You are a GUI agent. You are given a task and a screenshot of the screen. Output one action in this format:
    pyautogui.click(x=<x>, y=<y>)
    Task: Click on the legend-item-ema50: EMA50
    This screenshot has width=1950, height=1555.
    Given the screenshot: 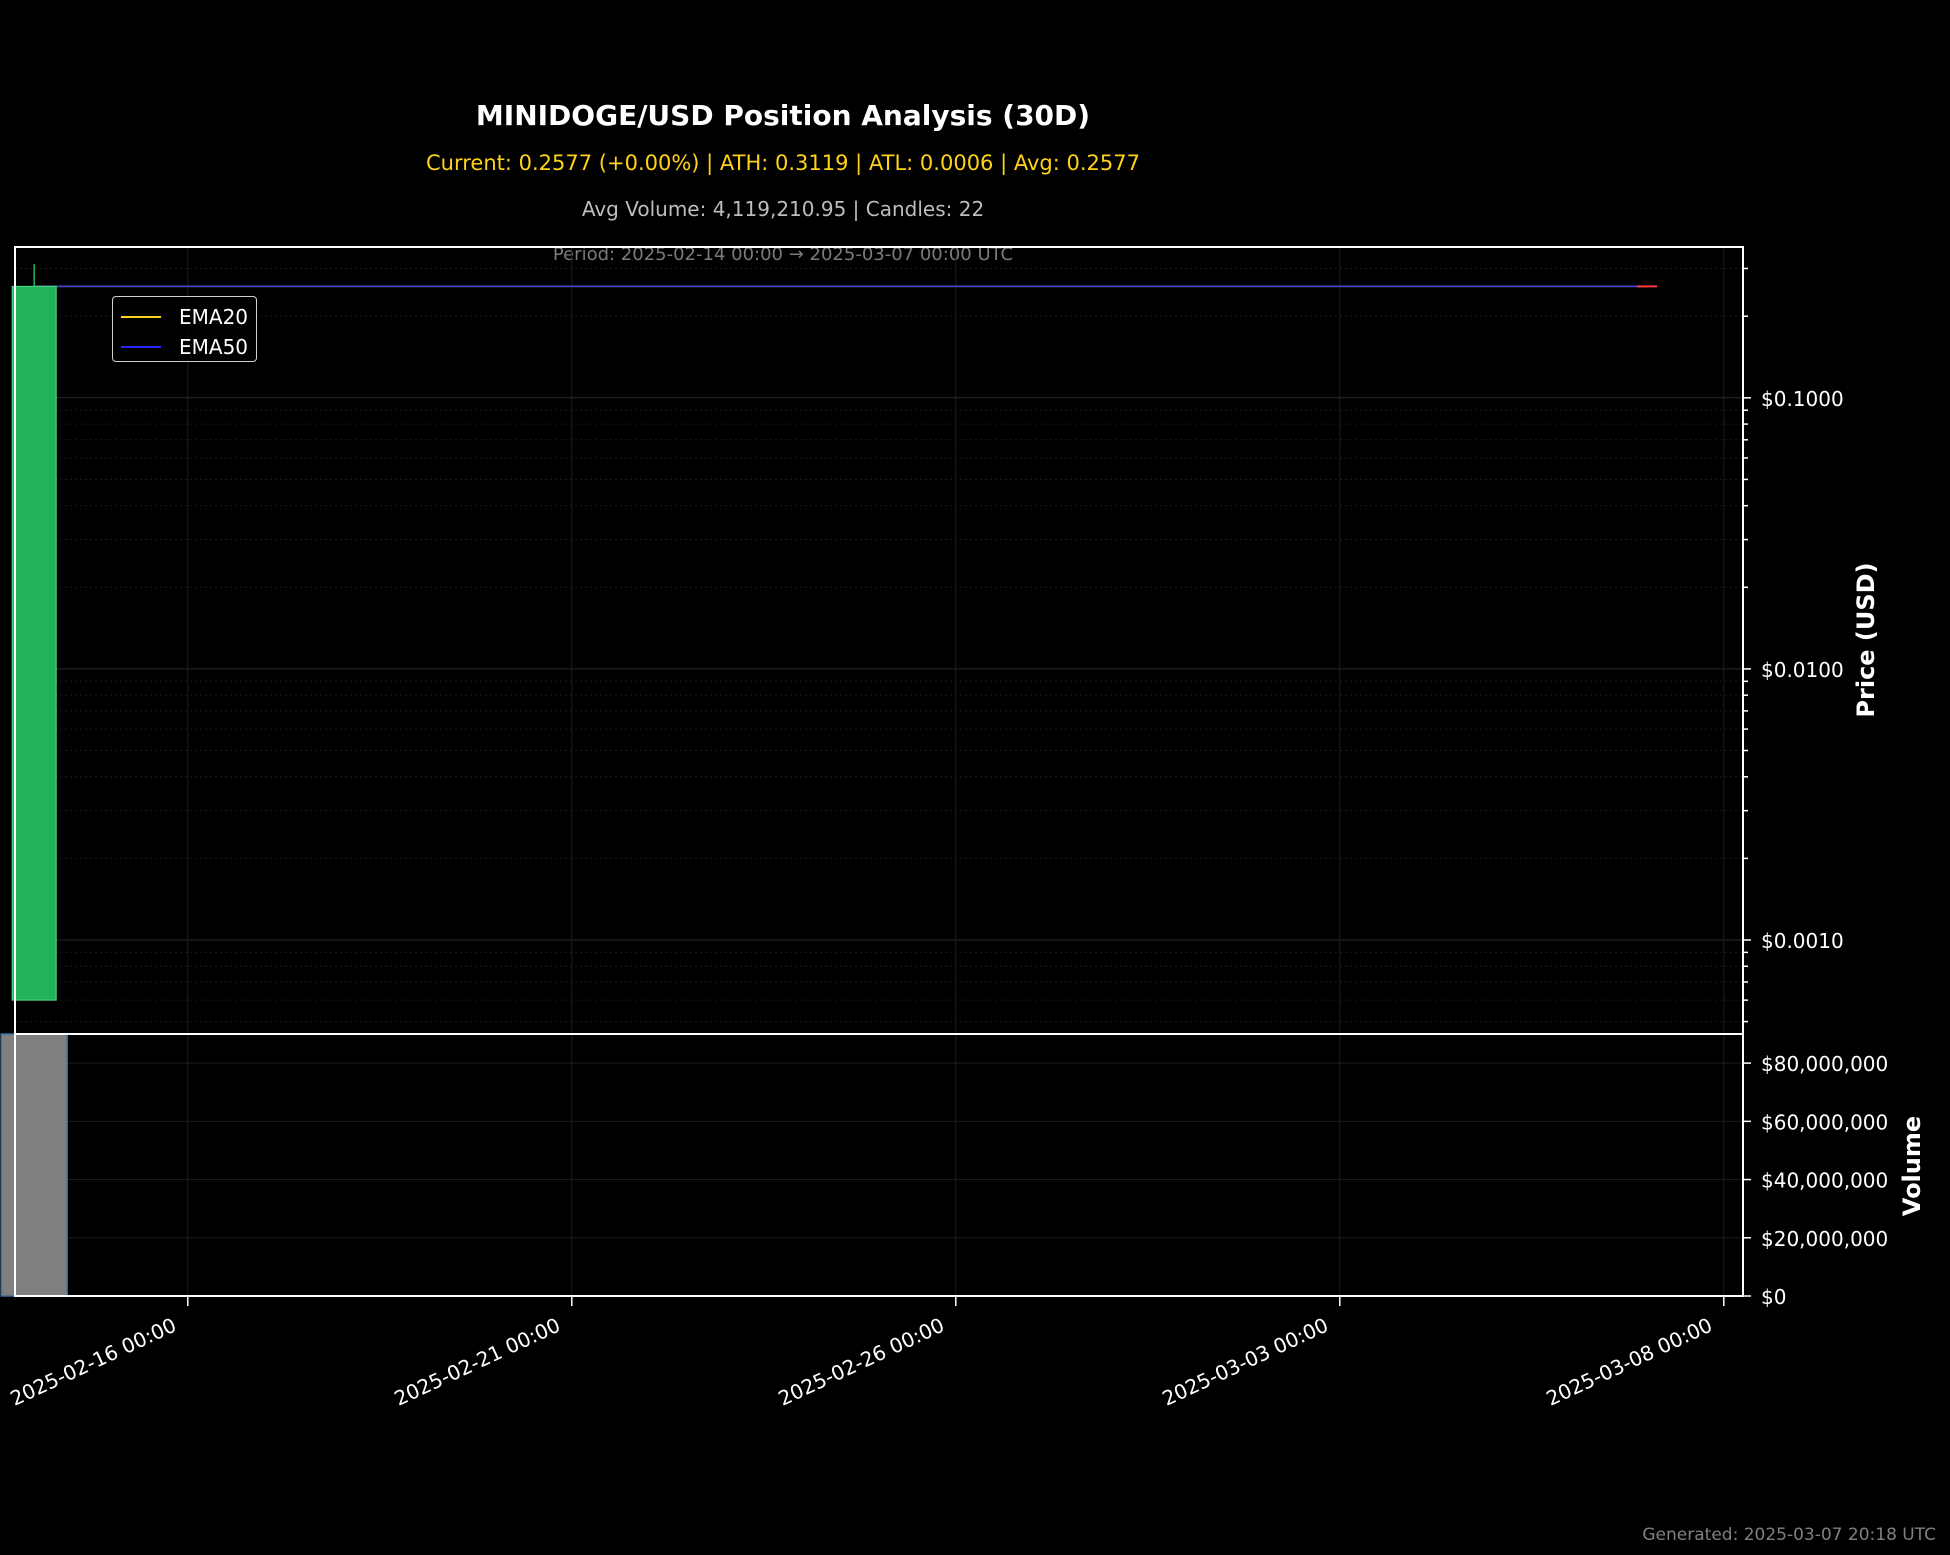 What is the action you would take?
    pyautogui.click(x=184, y=347)
    